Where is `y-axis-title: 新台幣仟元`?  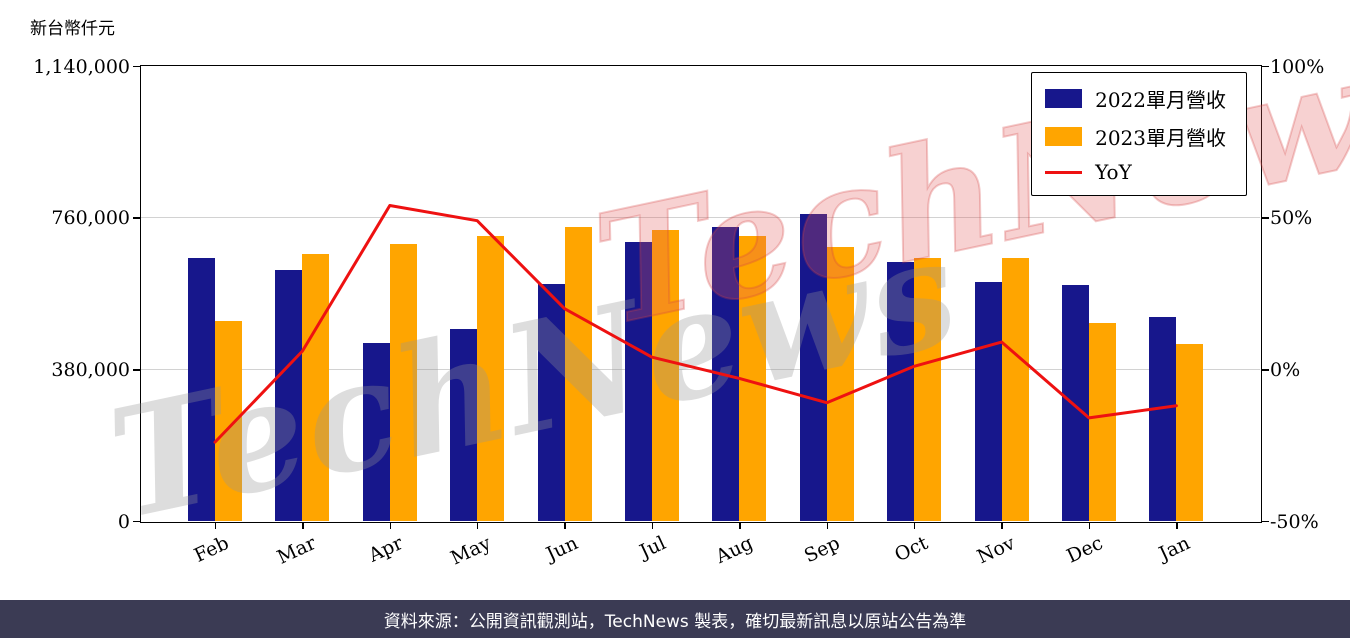 y-axis-title: 新台幣仟元 is located at coordinates (72, 29).